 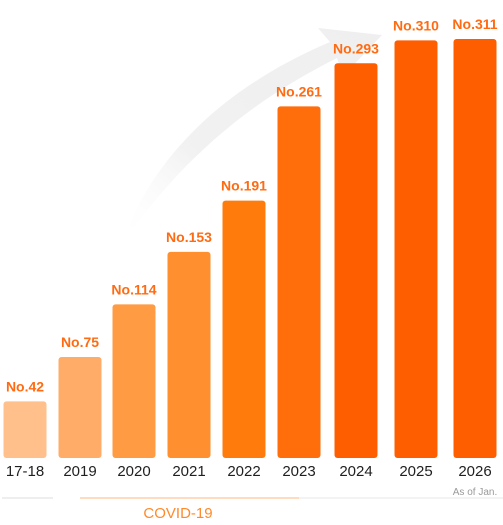 What do you see at coordinates (133, 471) in the screenshot?
I see `x-tick-label-2020: 2020` at bounding box center [133, 471].